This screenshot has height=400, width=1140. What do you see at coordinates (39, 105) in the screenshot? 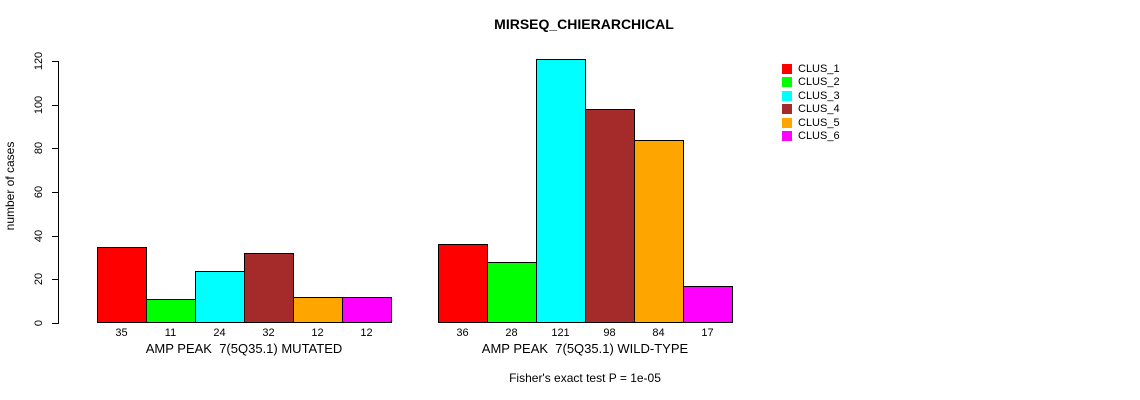
I see `y-tick-label: 100` at bounding box center [39, 105].